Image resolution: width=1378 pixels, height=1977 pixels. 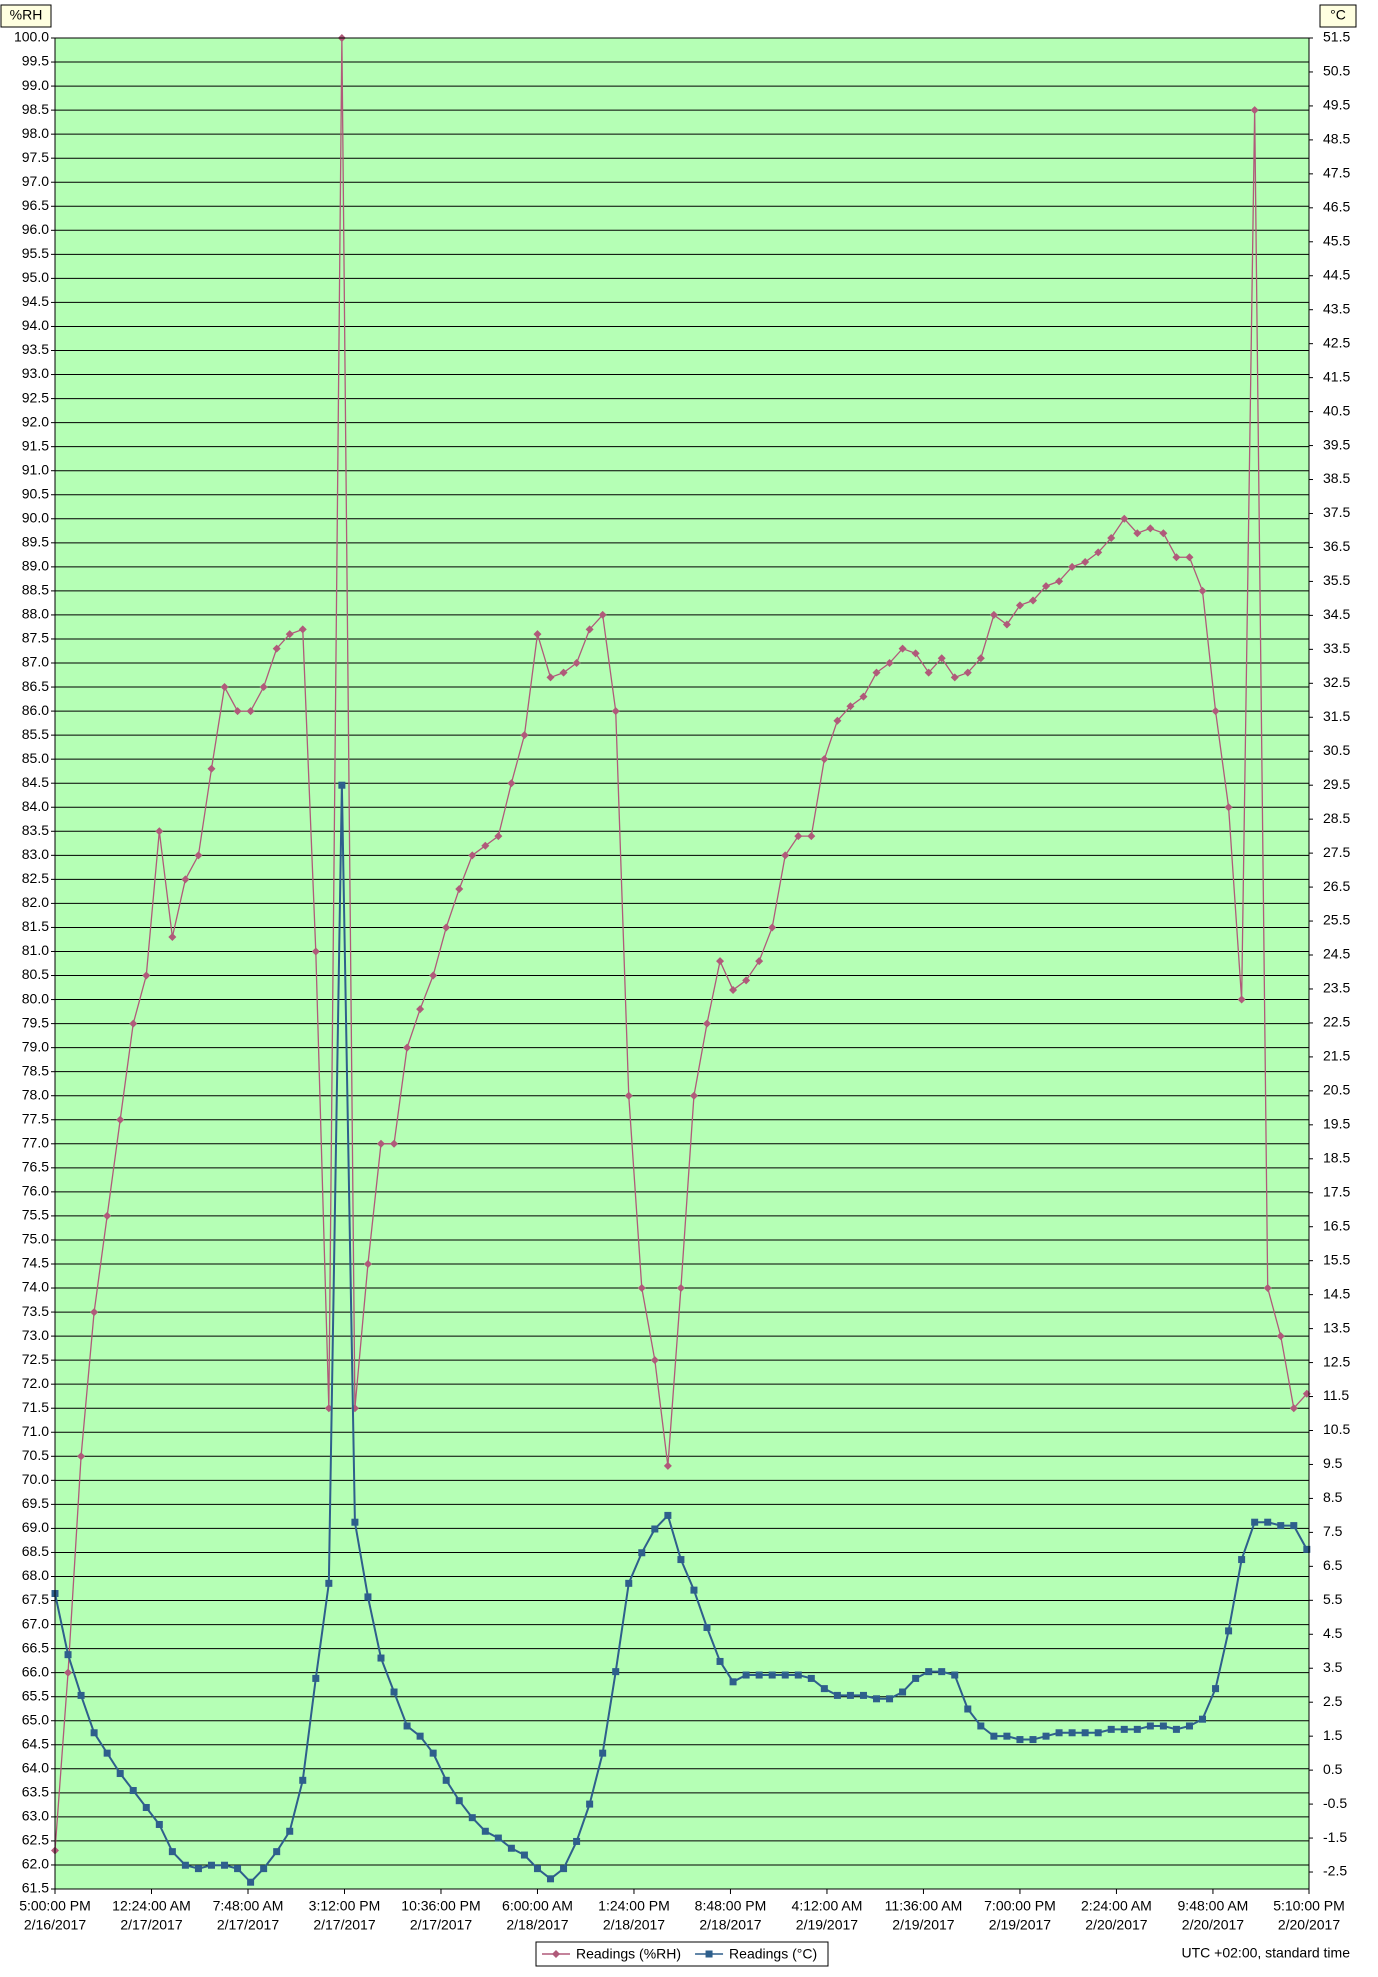 I want to click on y2-tick-label: 19.5, so click(x=1336, y=1124).